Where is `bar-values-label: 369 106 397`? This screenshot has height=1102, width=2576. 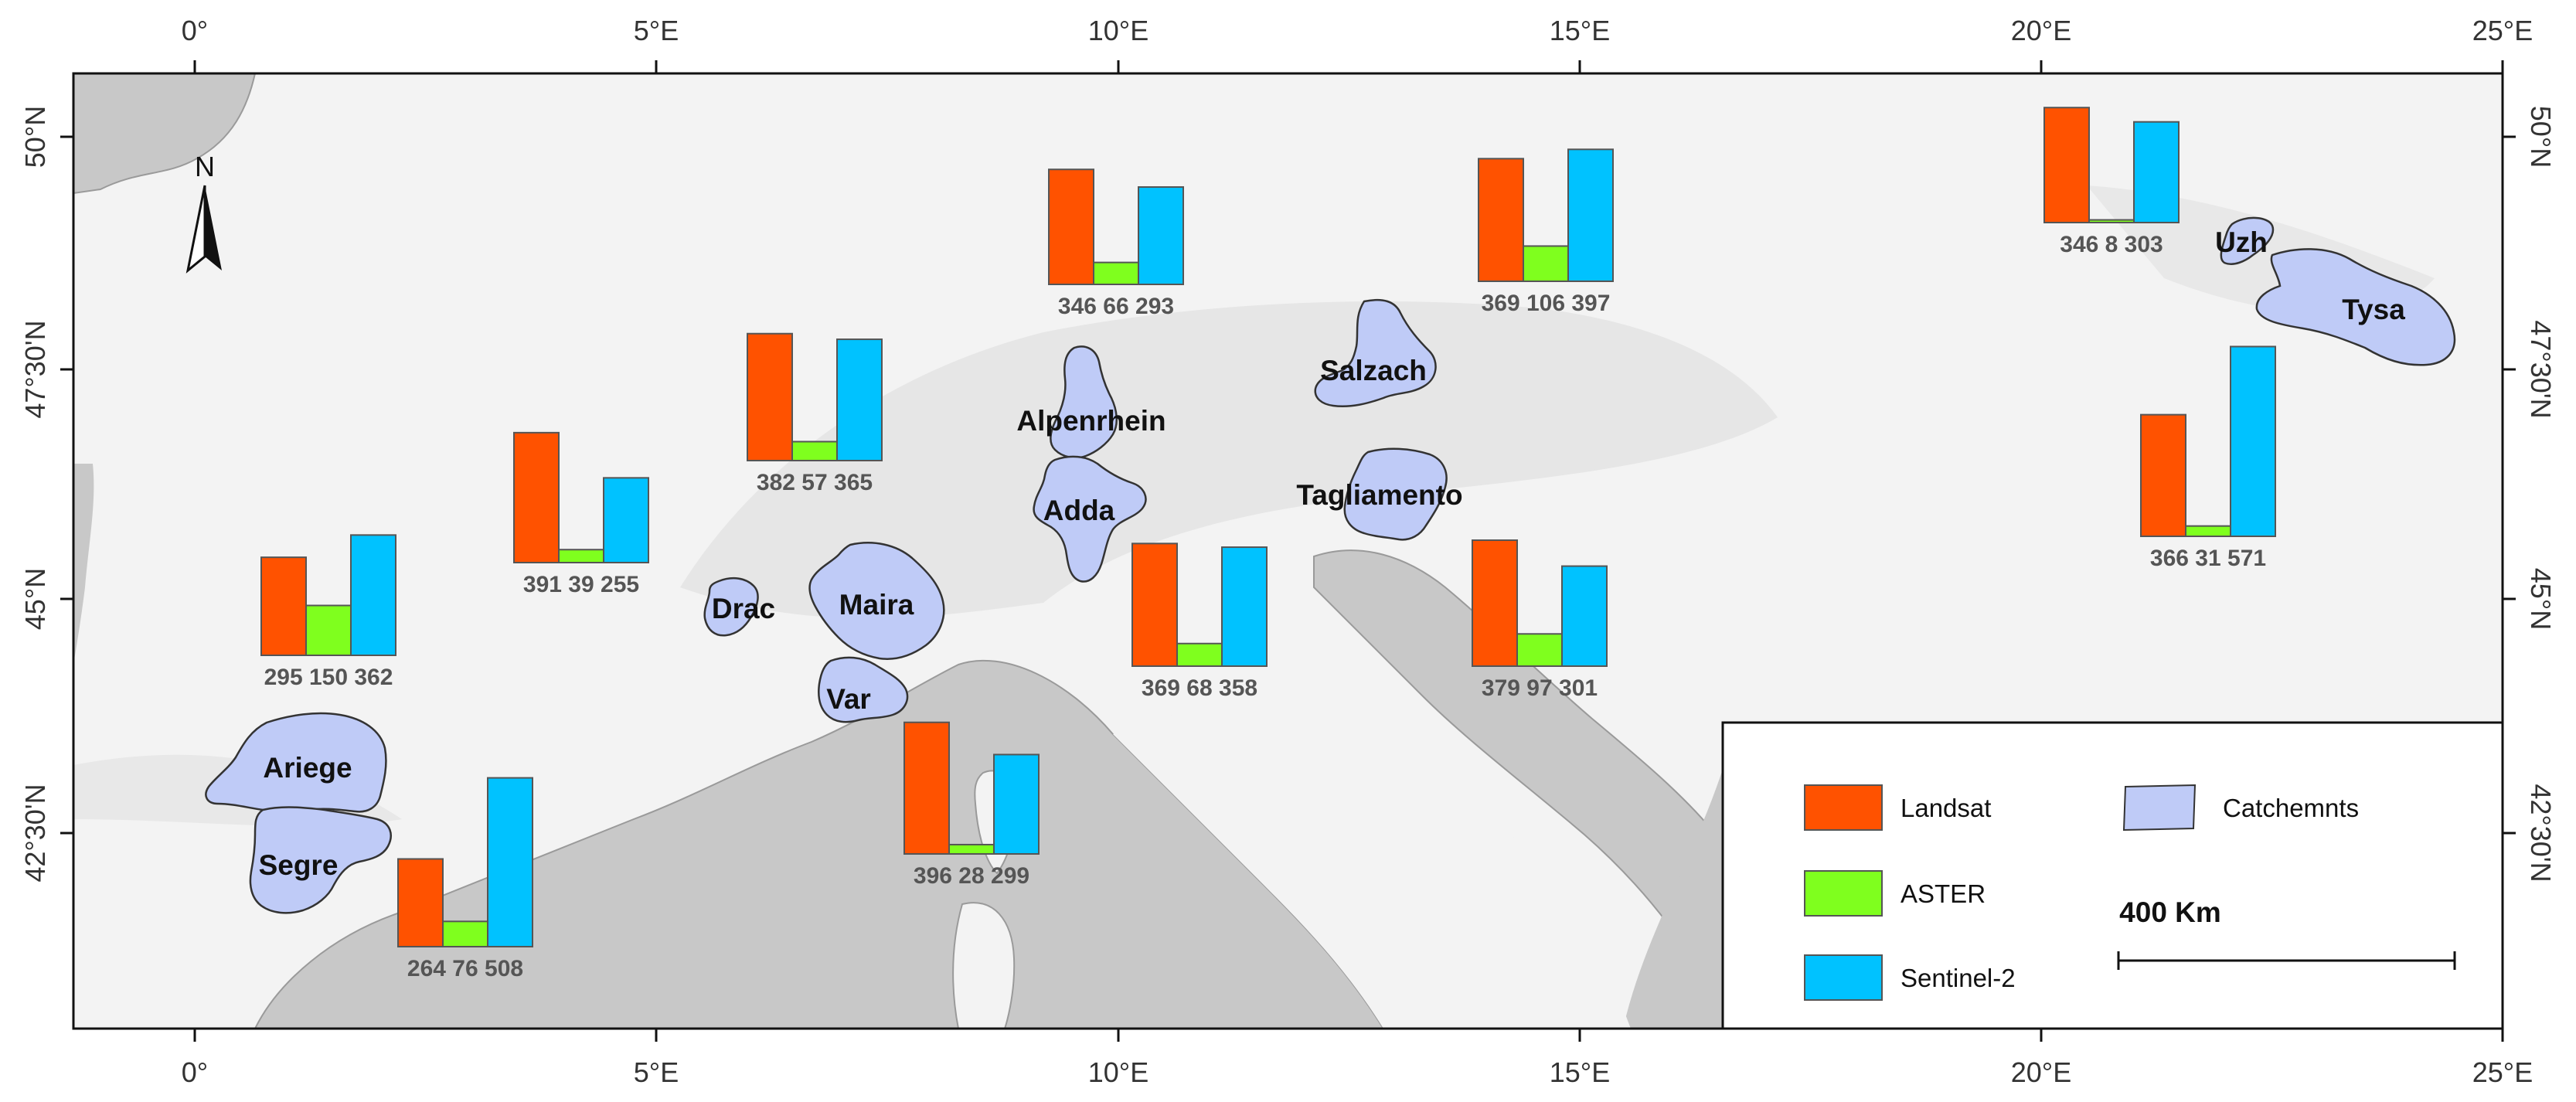 bar-values-label: 369 106 397 is located at coordinates (1546, 303).